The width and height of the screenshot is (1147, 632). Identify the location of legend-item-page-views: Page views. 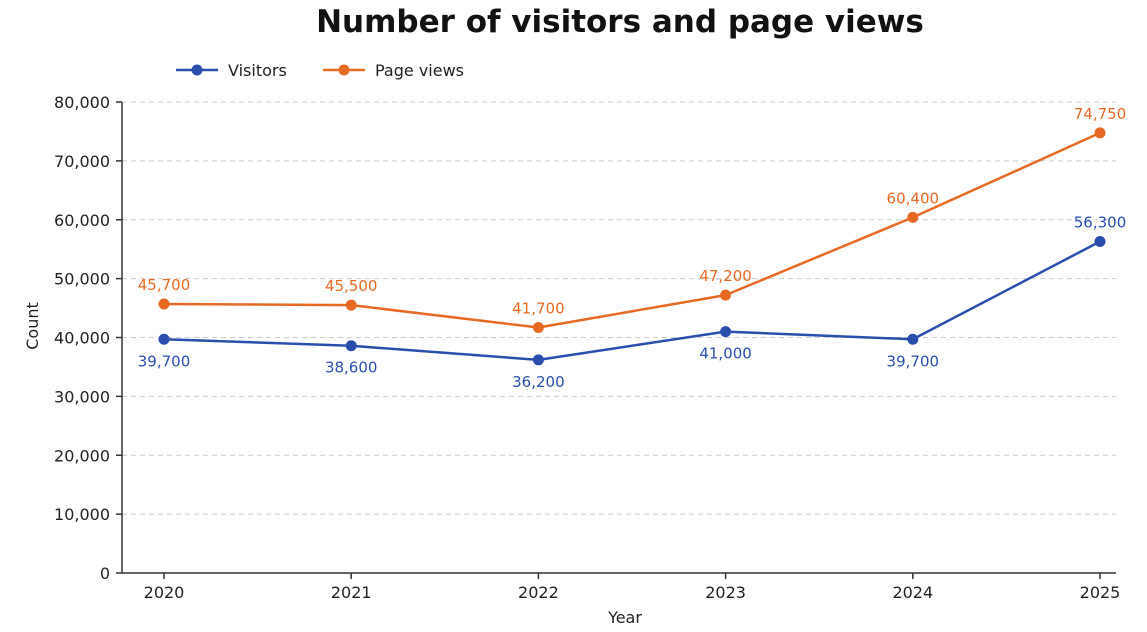
(393, 70).